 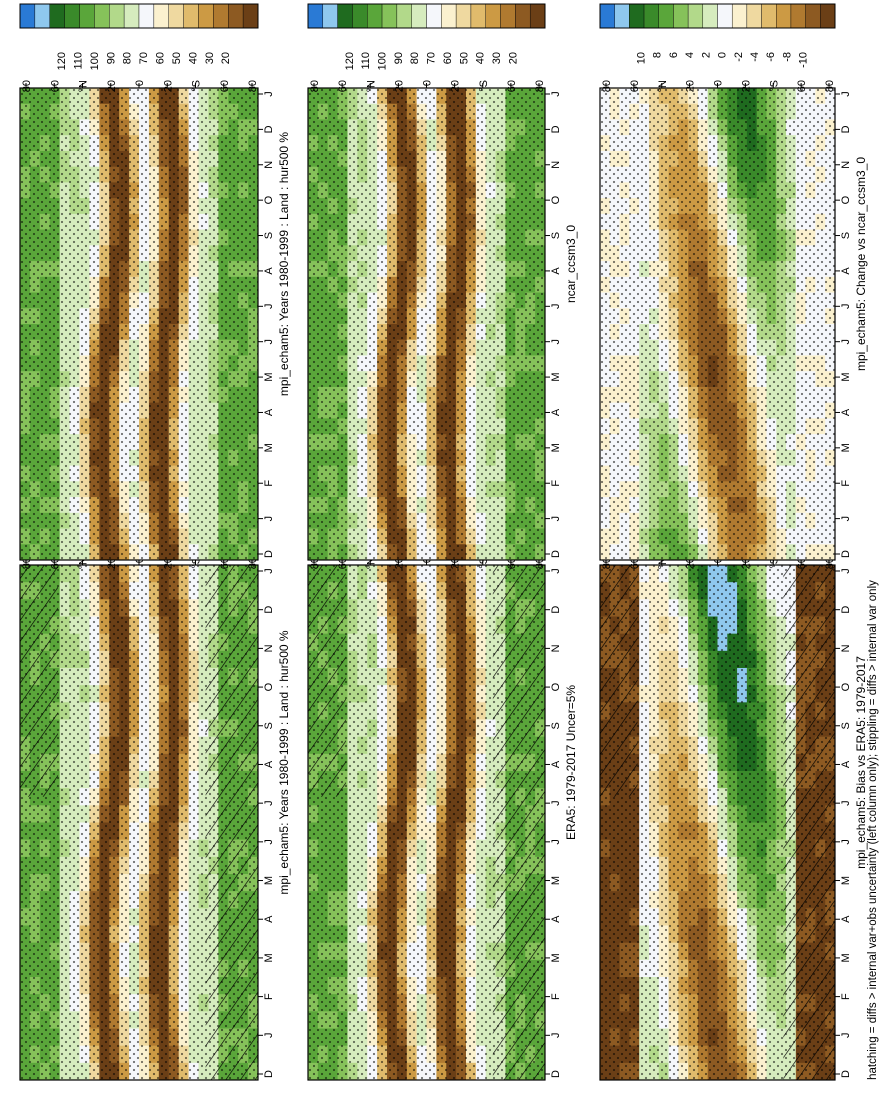 I want to click on colorbar-tick-label: -8, so click(x=787, y=57).